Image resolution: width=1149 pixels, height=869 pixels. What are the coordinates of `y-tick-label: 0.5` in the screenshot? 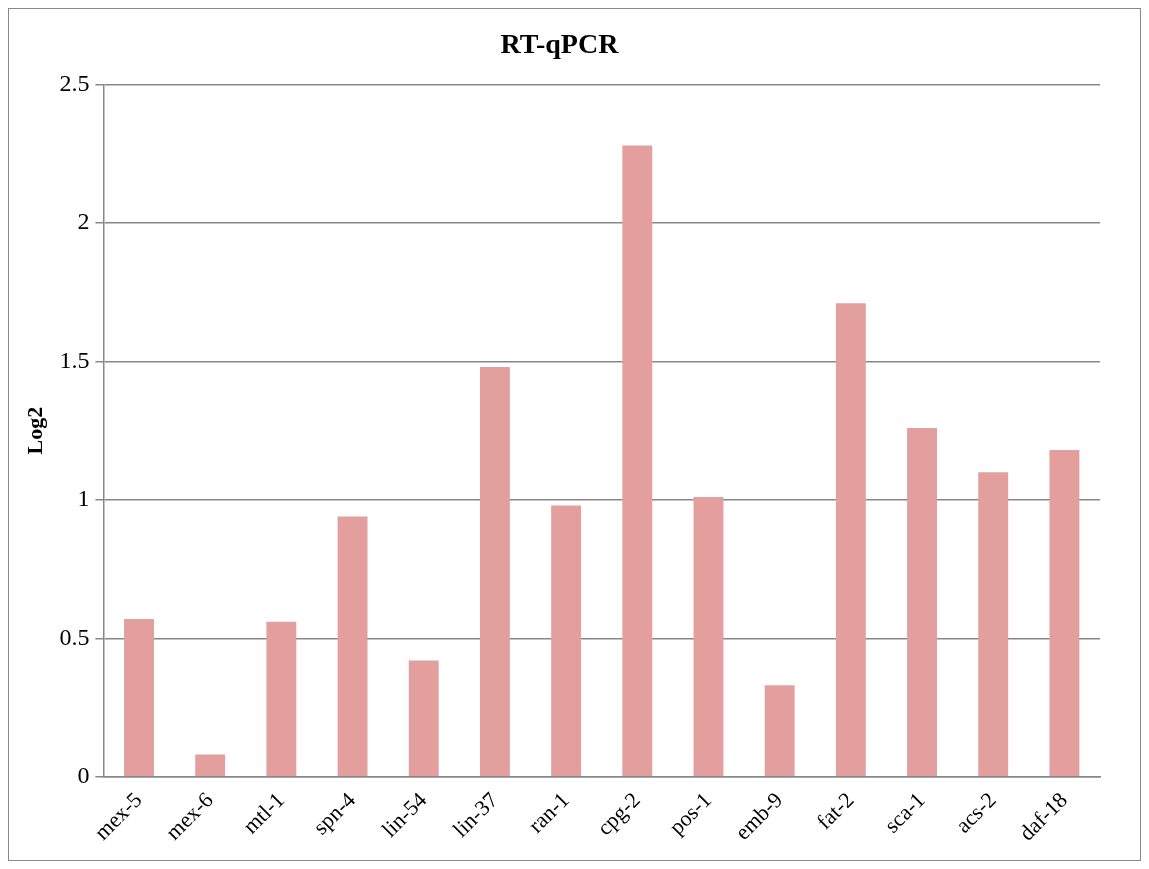 It's located at (74, 636).